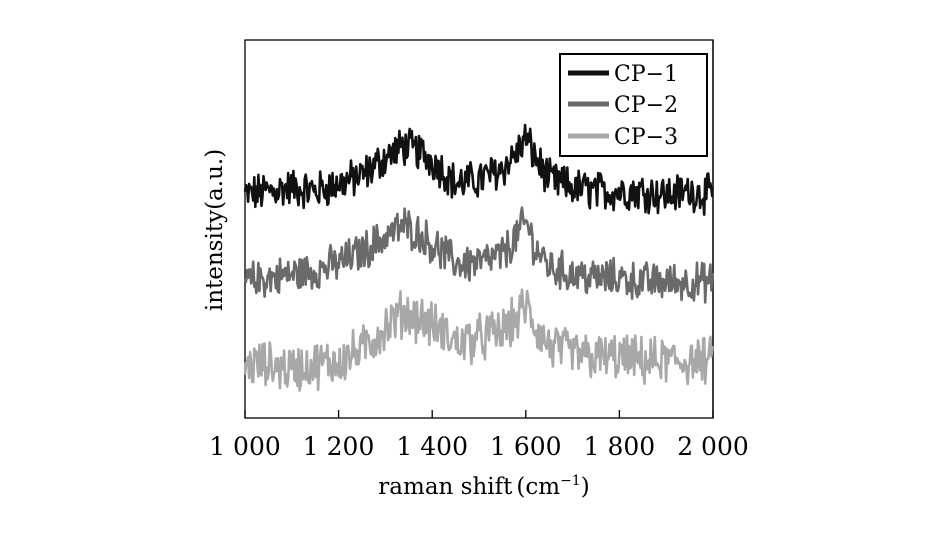 Image resolution: width=945 pixels, height=544 pixels. I want to click on x-axis-title-main: raman shift, so click(445, 487).